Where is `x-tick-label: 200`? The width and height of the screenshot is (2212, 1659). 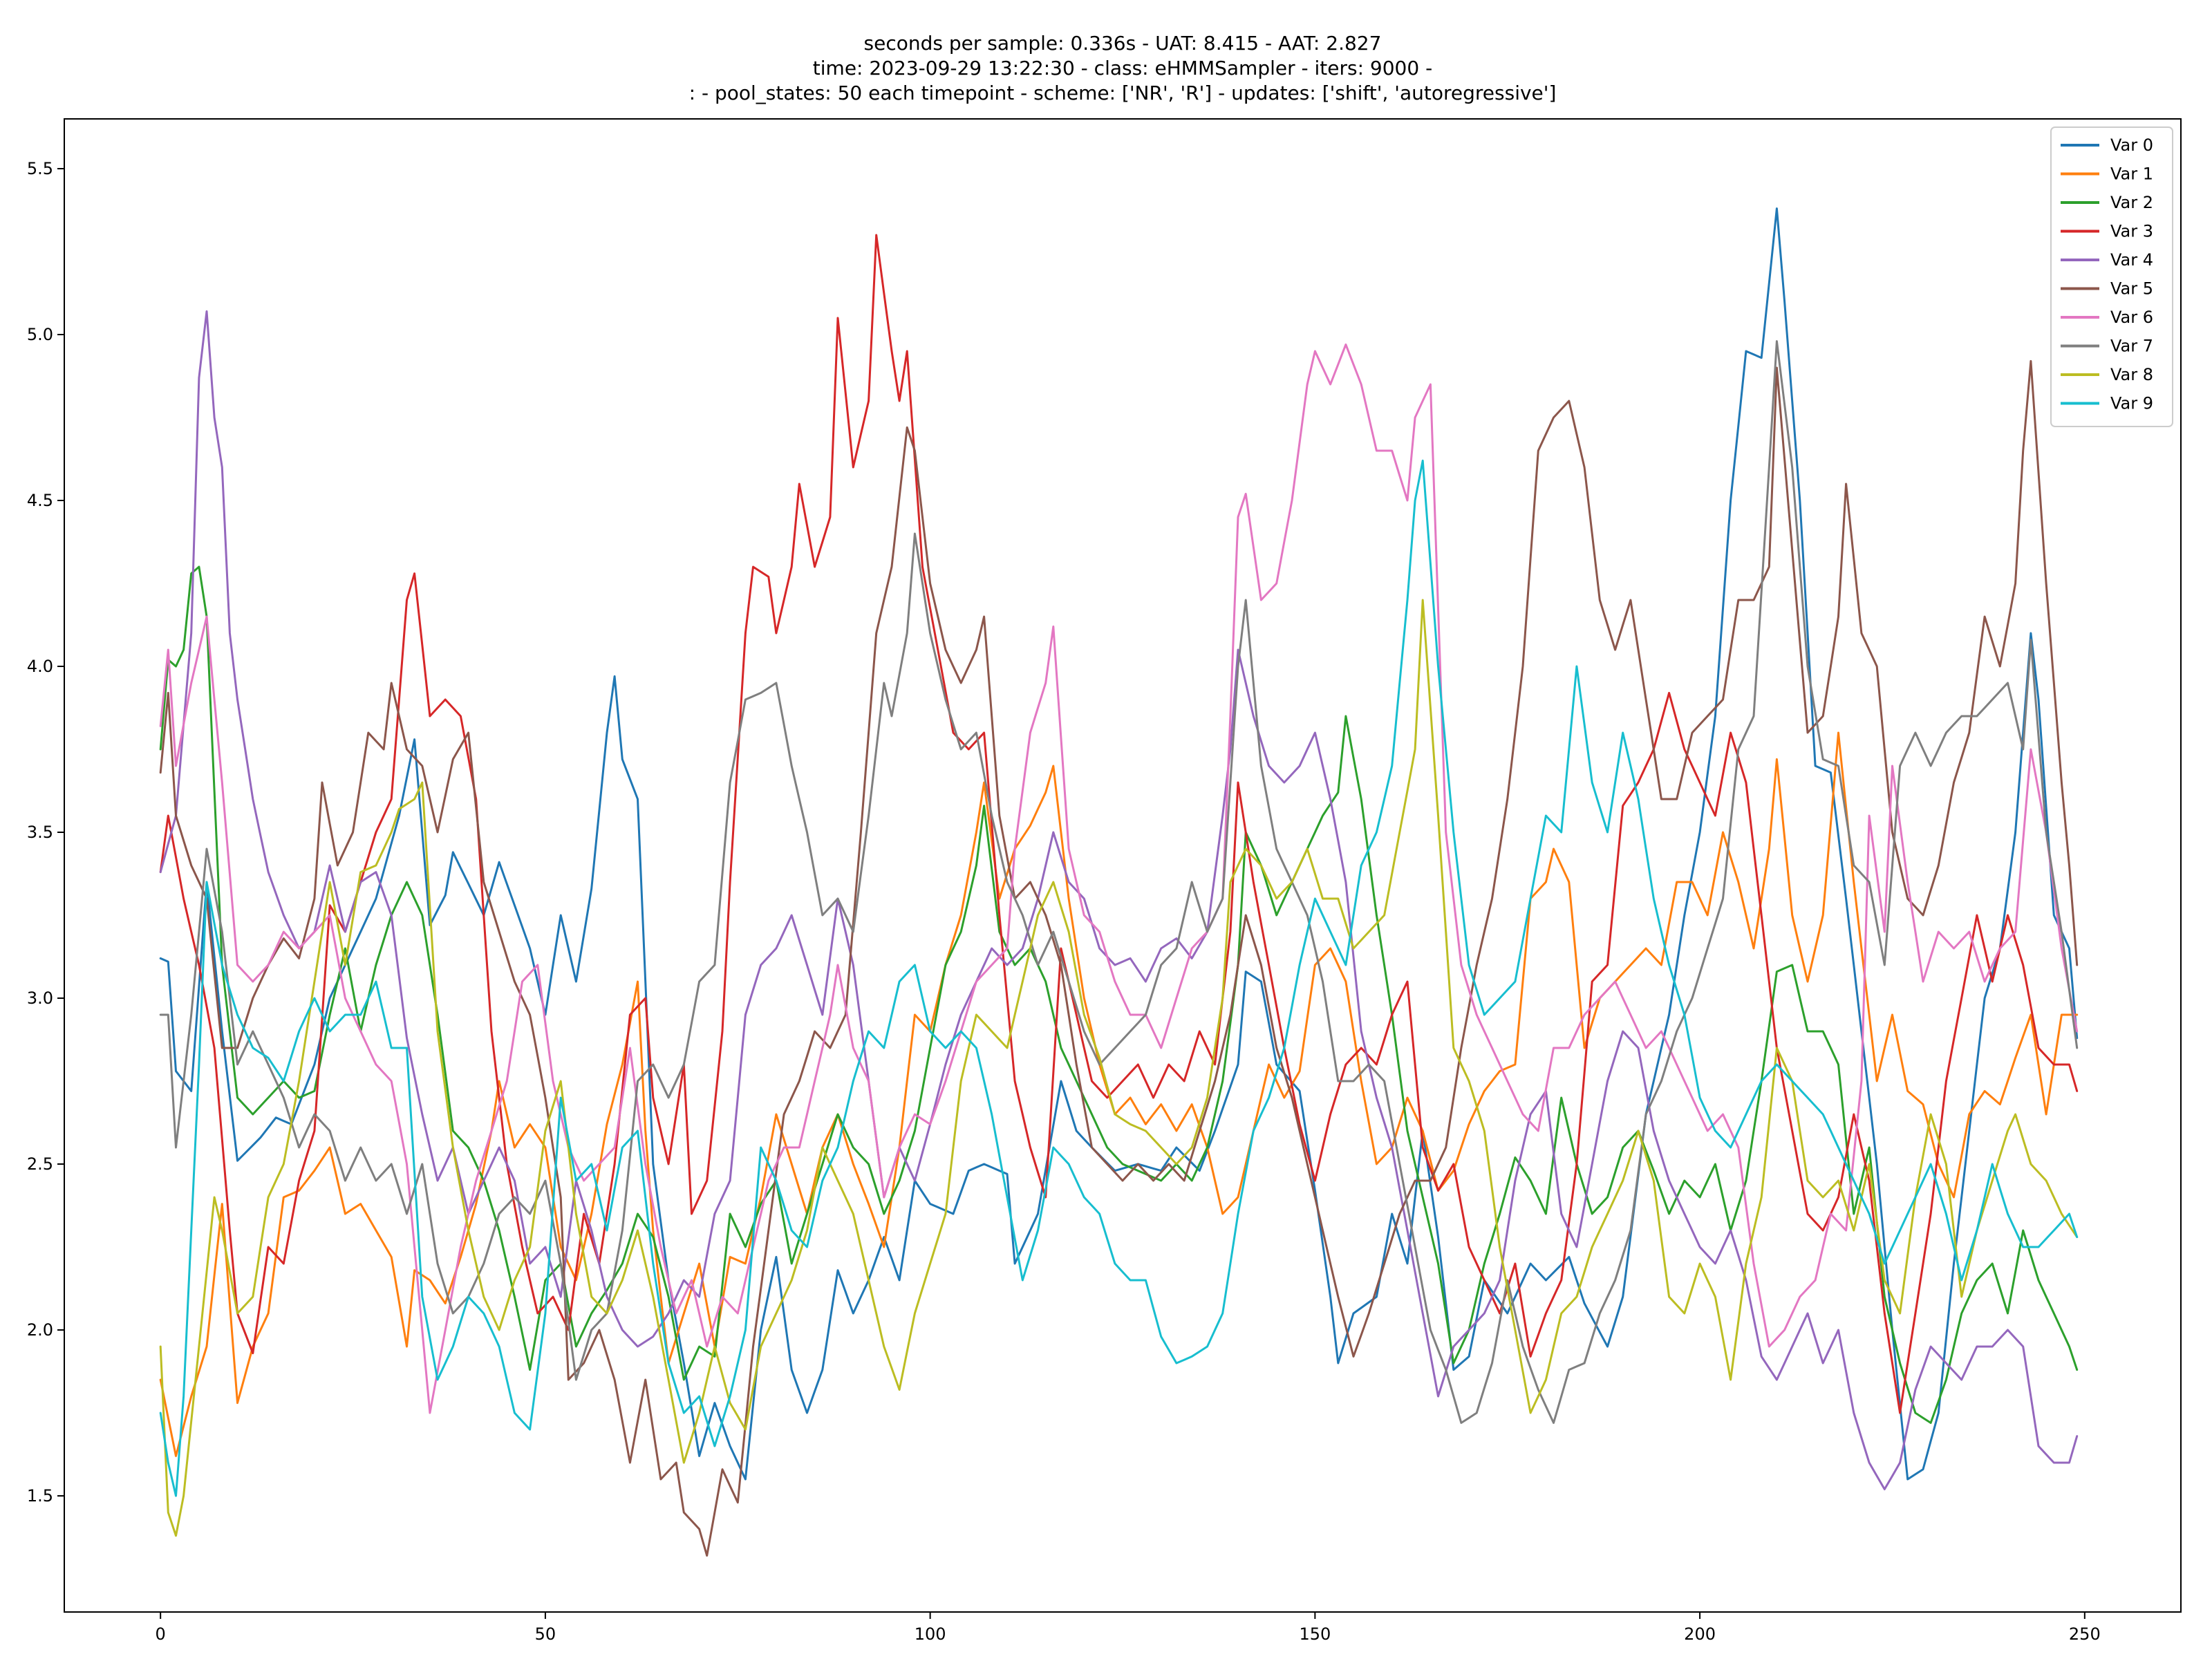
x-tick-label: 200 is located at coordinates (1700, 1634).